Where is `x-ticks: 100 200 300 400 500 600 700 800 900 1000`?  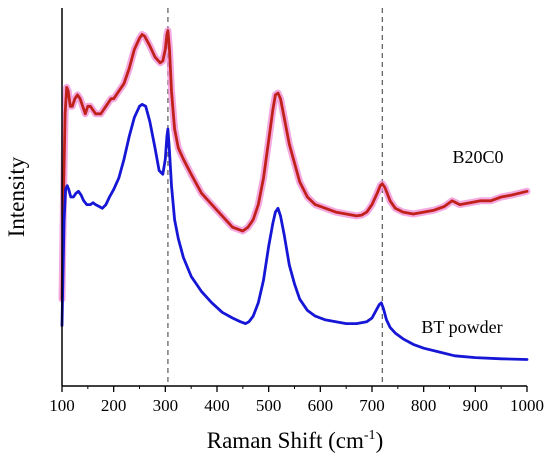 x-ticks: 100 200 300 400 500 600 700 800 900 1000 is located at coordinates (296, 400).